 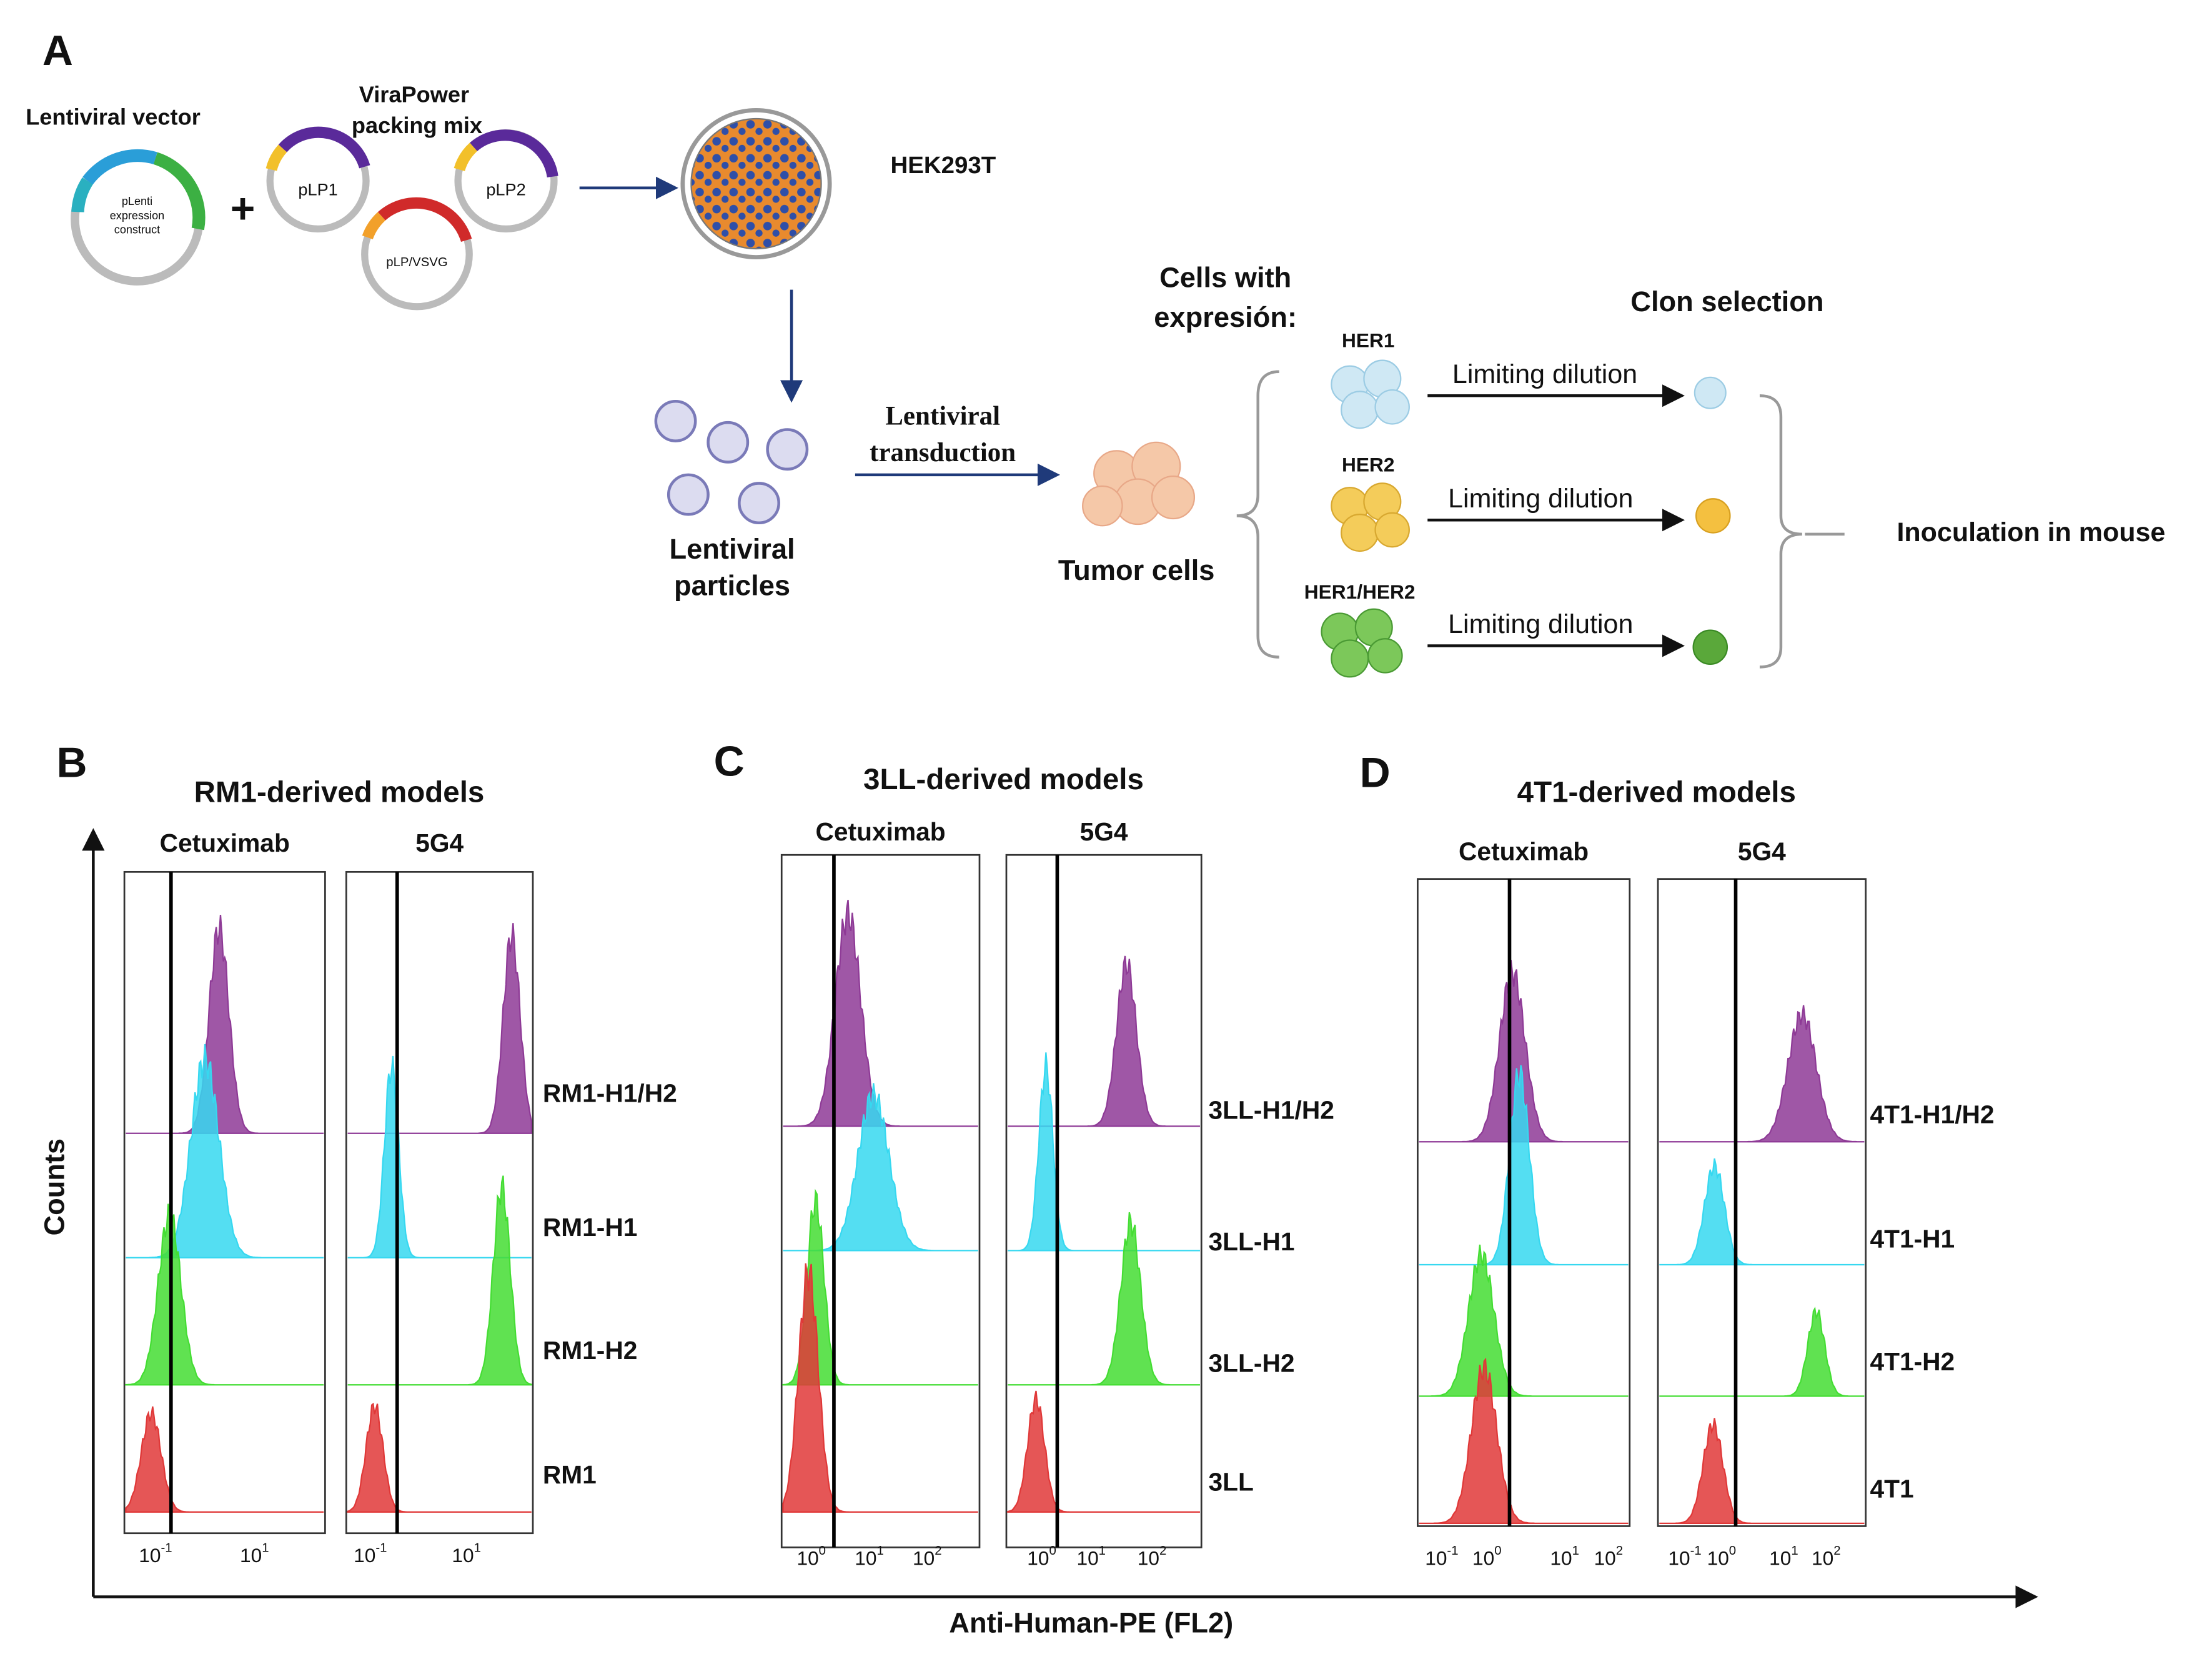 I want to click on vector-title: Lentiviral vector, so click(x=113, y=117).